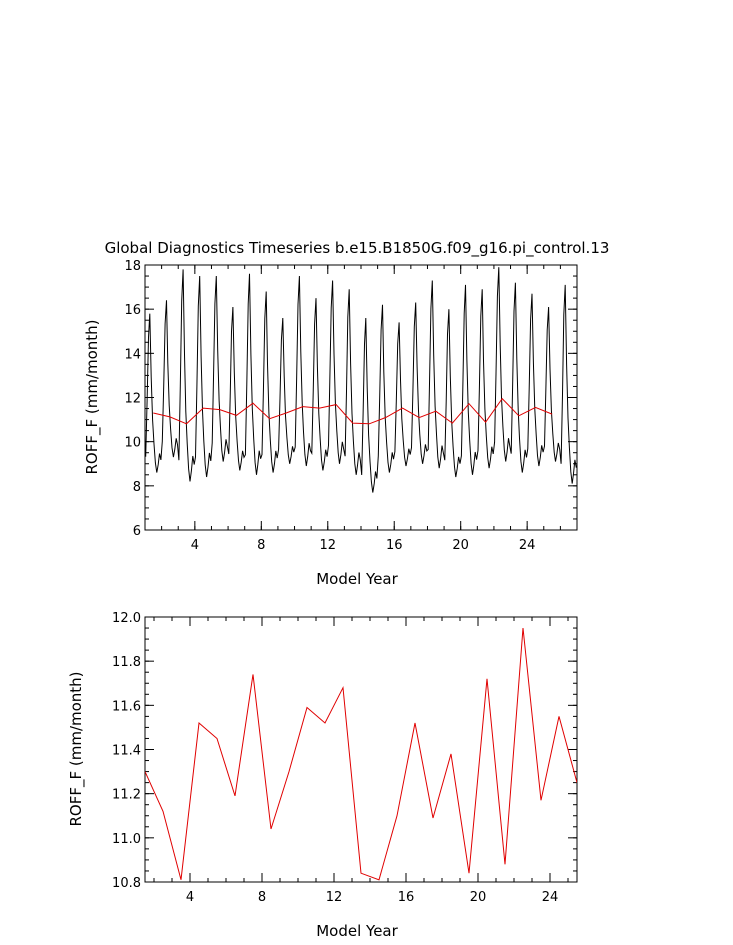  Describe the element at coordinates (132, 399) in the screenshot. I see `top-y-tick-label: 12` at that location.